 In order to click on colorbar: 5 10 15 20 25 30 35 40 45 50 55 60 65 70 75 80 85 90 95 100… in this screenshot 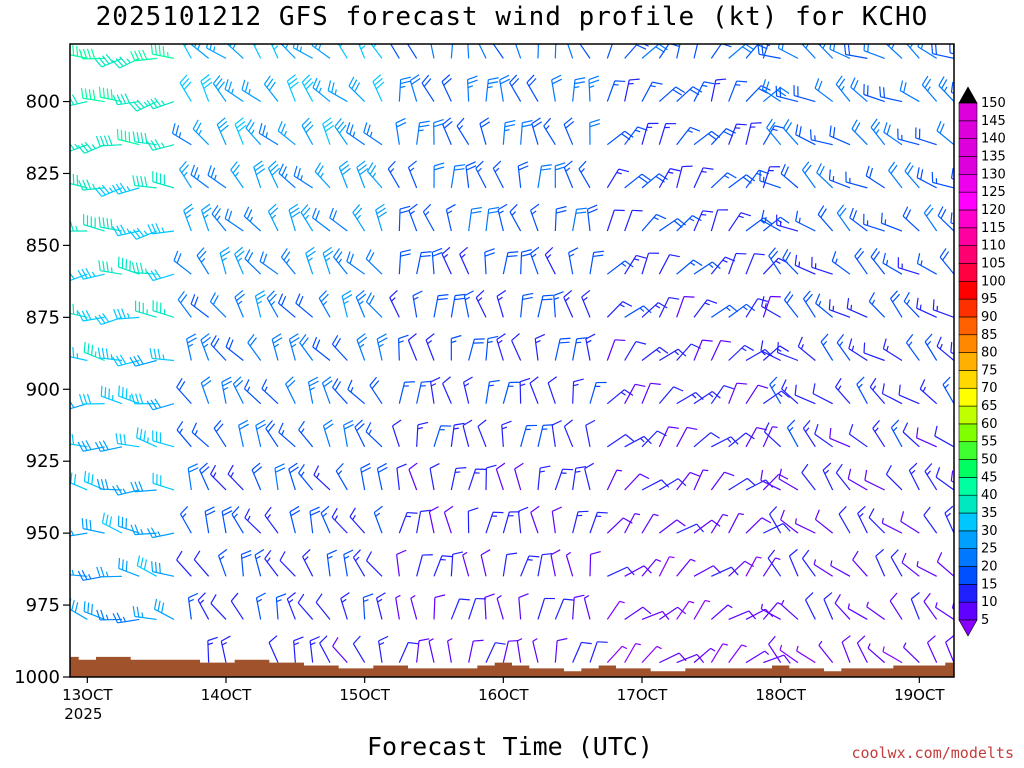, I will do `click(982, 361)`.